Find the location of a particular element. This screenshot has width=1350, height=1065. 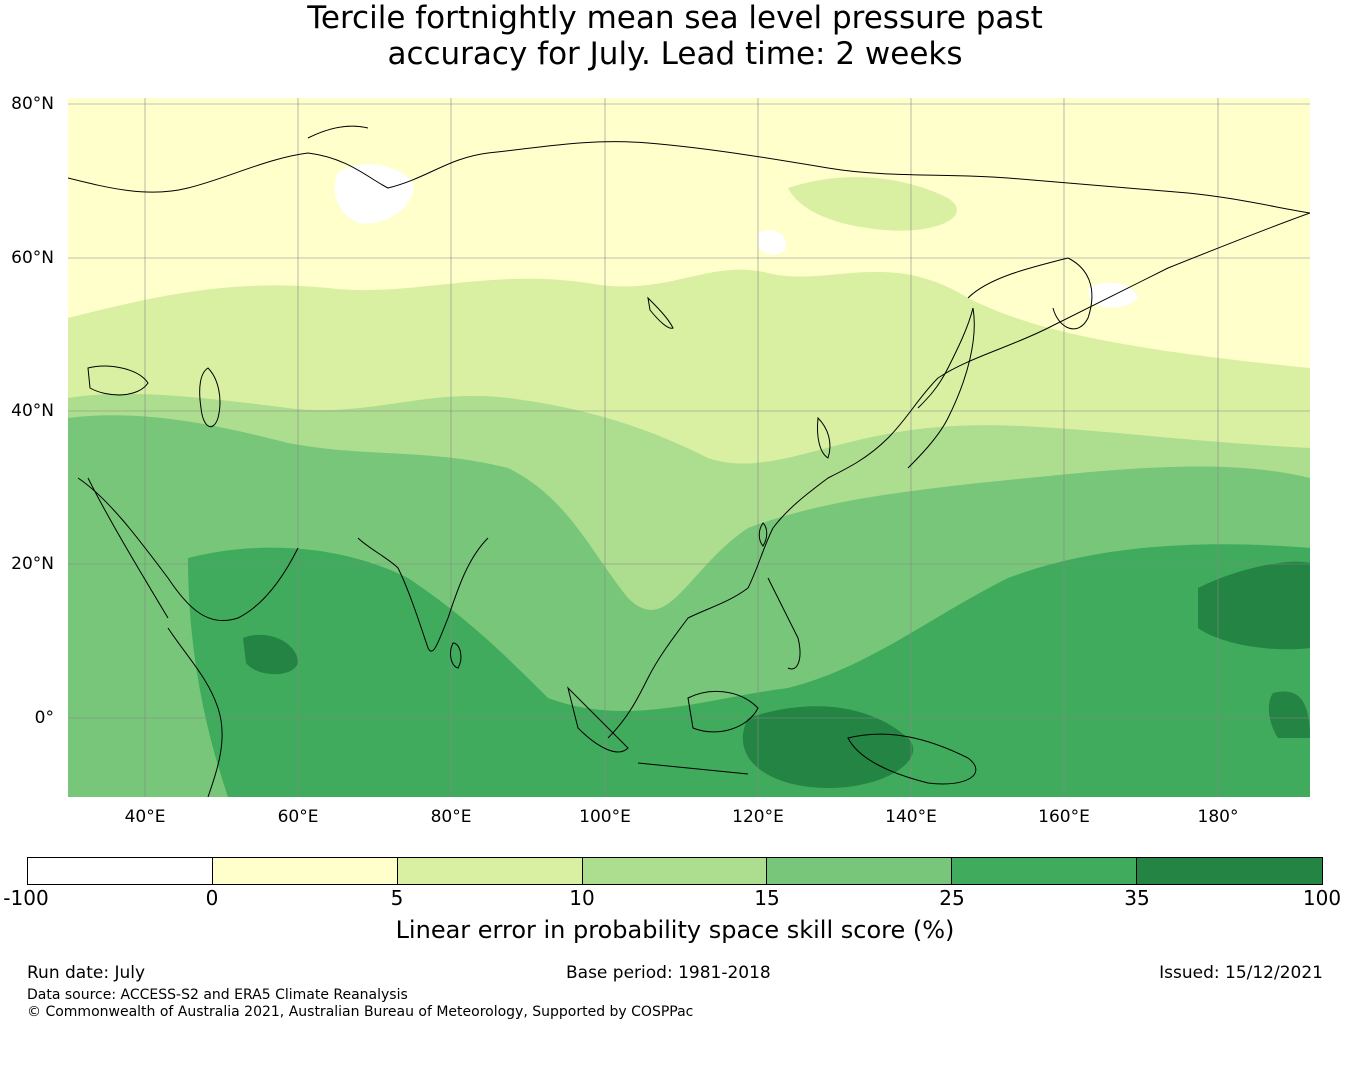

coastline-arabia is located at coordinates (188, 549).